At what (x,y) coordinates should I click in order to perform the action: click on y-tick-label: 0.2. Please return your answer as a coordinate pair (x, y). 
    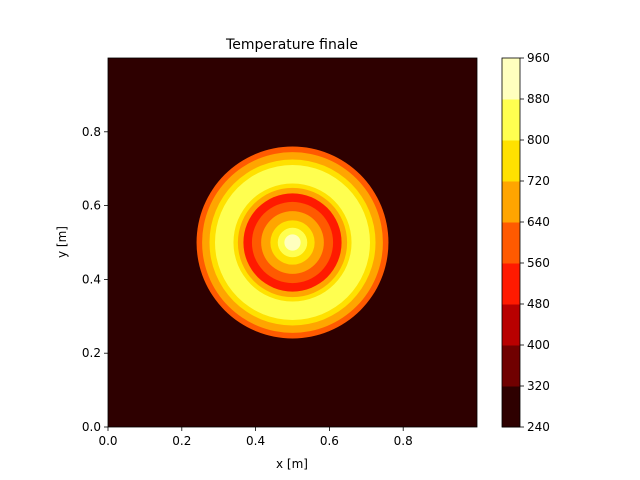
    Looking at the image, I should click on (91, 353).